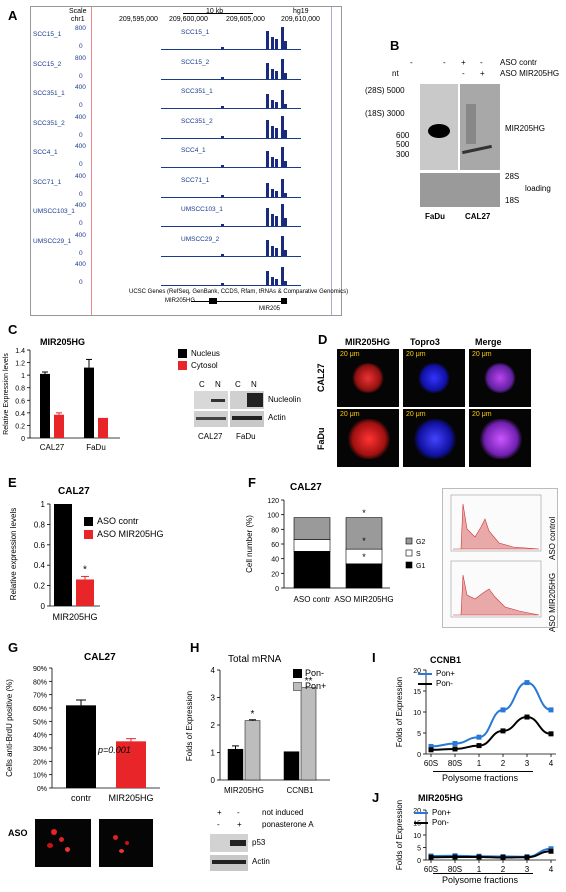 The width and height of the screenshot is (566, 892). Describe the element at coordinates (40, 722) in the screenshot. I see `y-tick-label: 50%` at that location.